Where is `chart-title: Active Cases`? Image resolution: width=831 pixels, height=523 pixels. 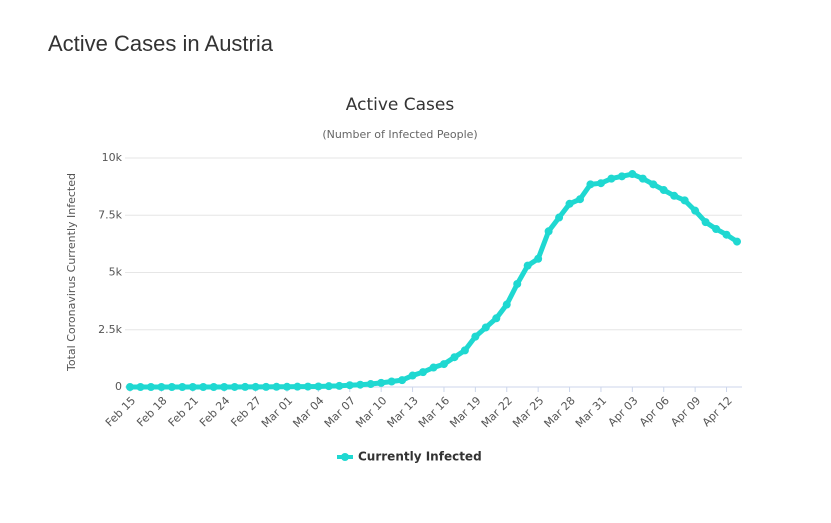 chart-title: Active Cases is located at coordinates (400, 105).